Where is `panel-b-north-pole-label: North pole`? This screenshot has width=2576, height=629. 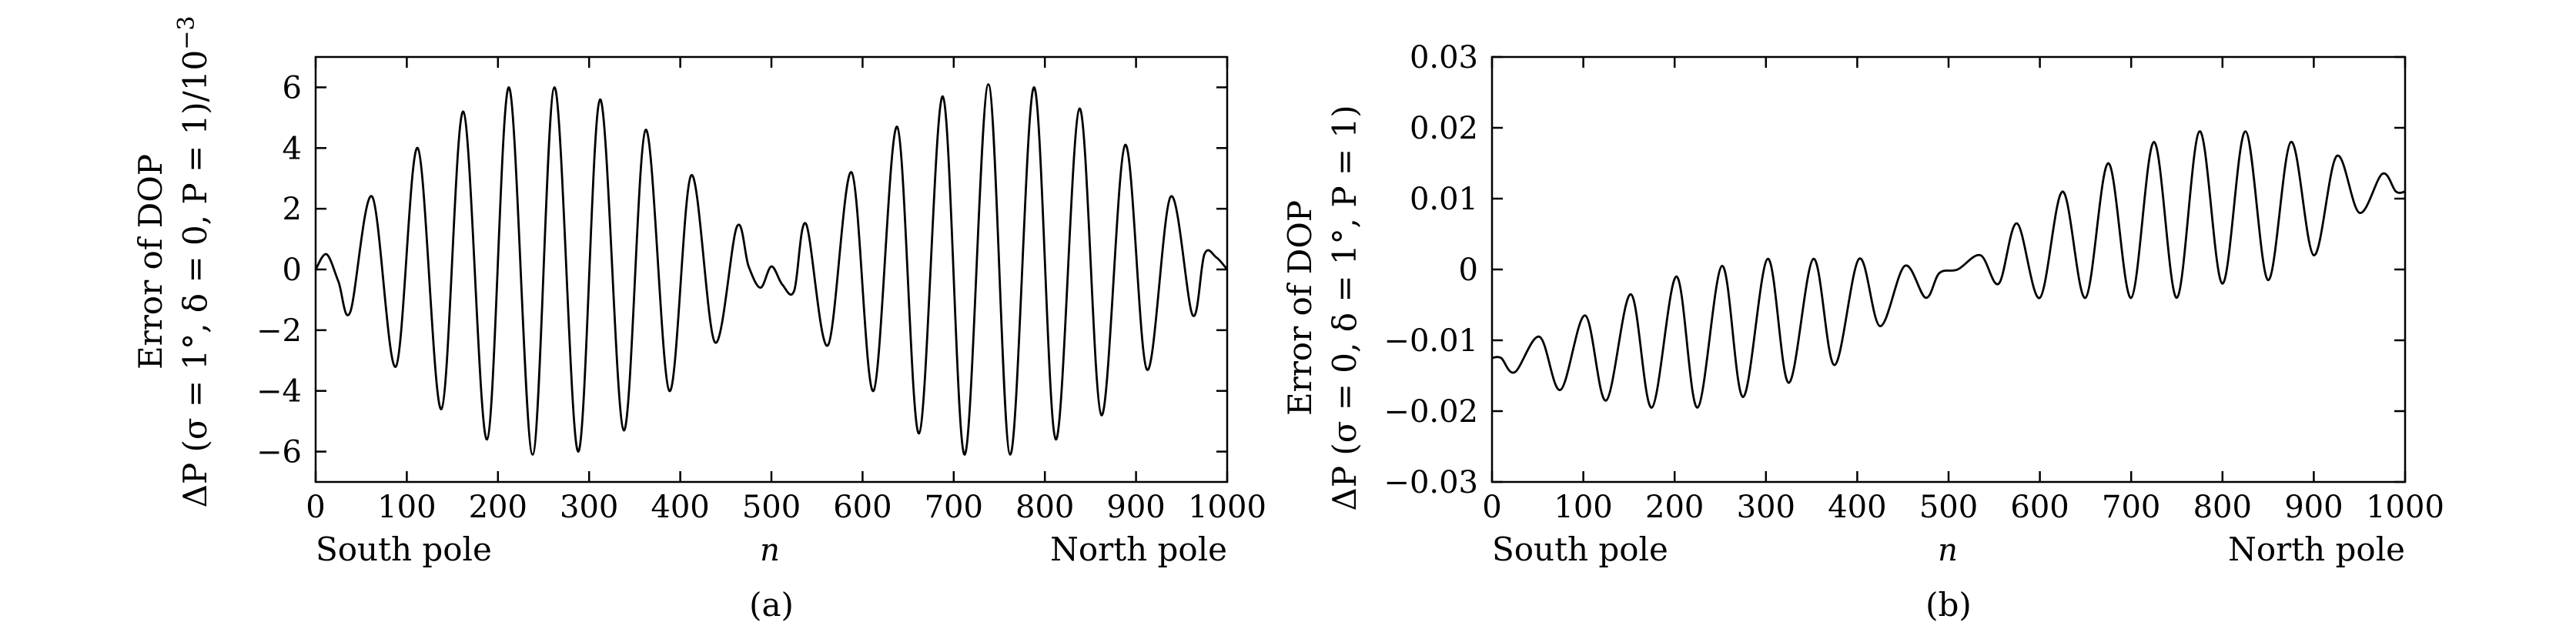
panel-b-north-pole-label: North pole is located at coordinates (2316, 549).